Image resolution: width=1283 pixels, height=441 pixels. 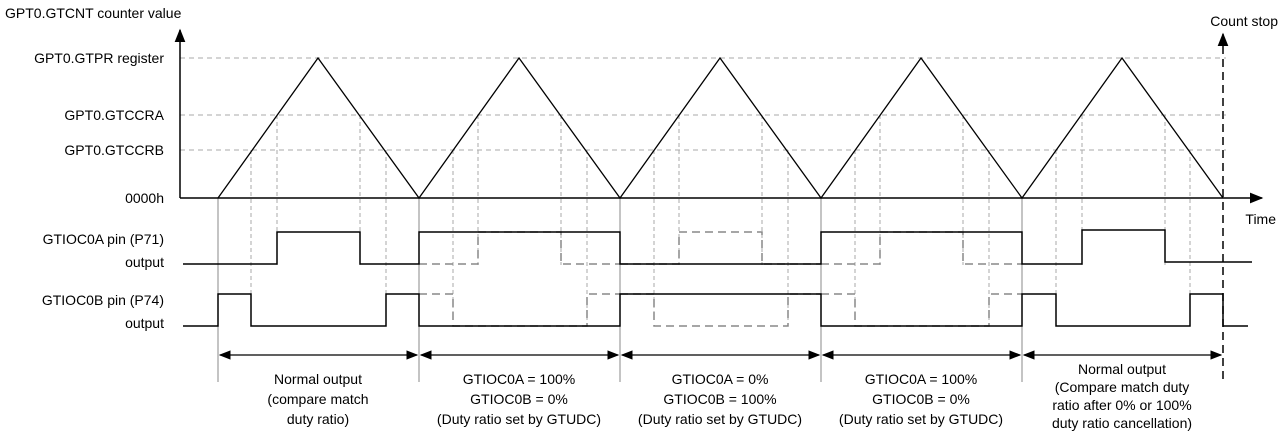 What do you see at coordinates (114, 150) in the screenshot?
I see `gtccrb-level-label: GPT0.GTCCRB` at bounding box center [114, 150].